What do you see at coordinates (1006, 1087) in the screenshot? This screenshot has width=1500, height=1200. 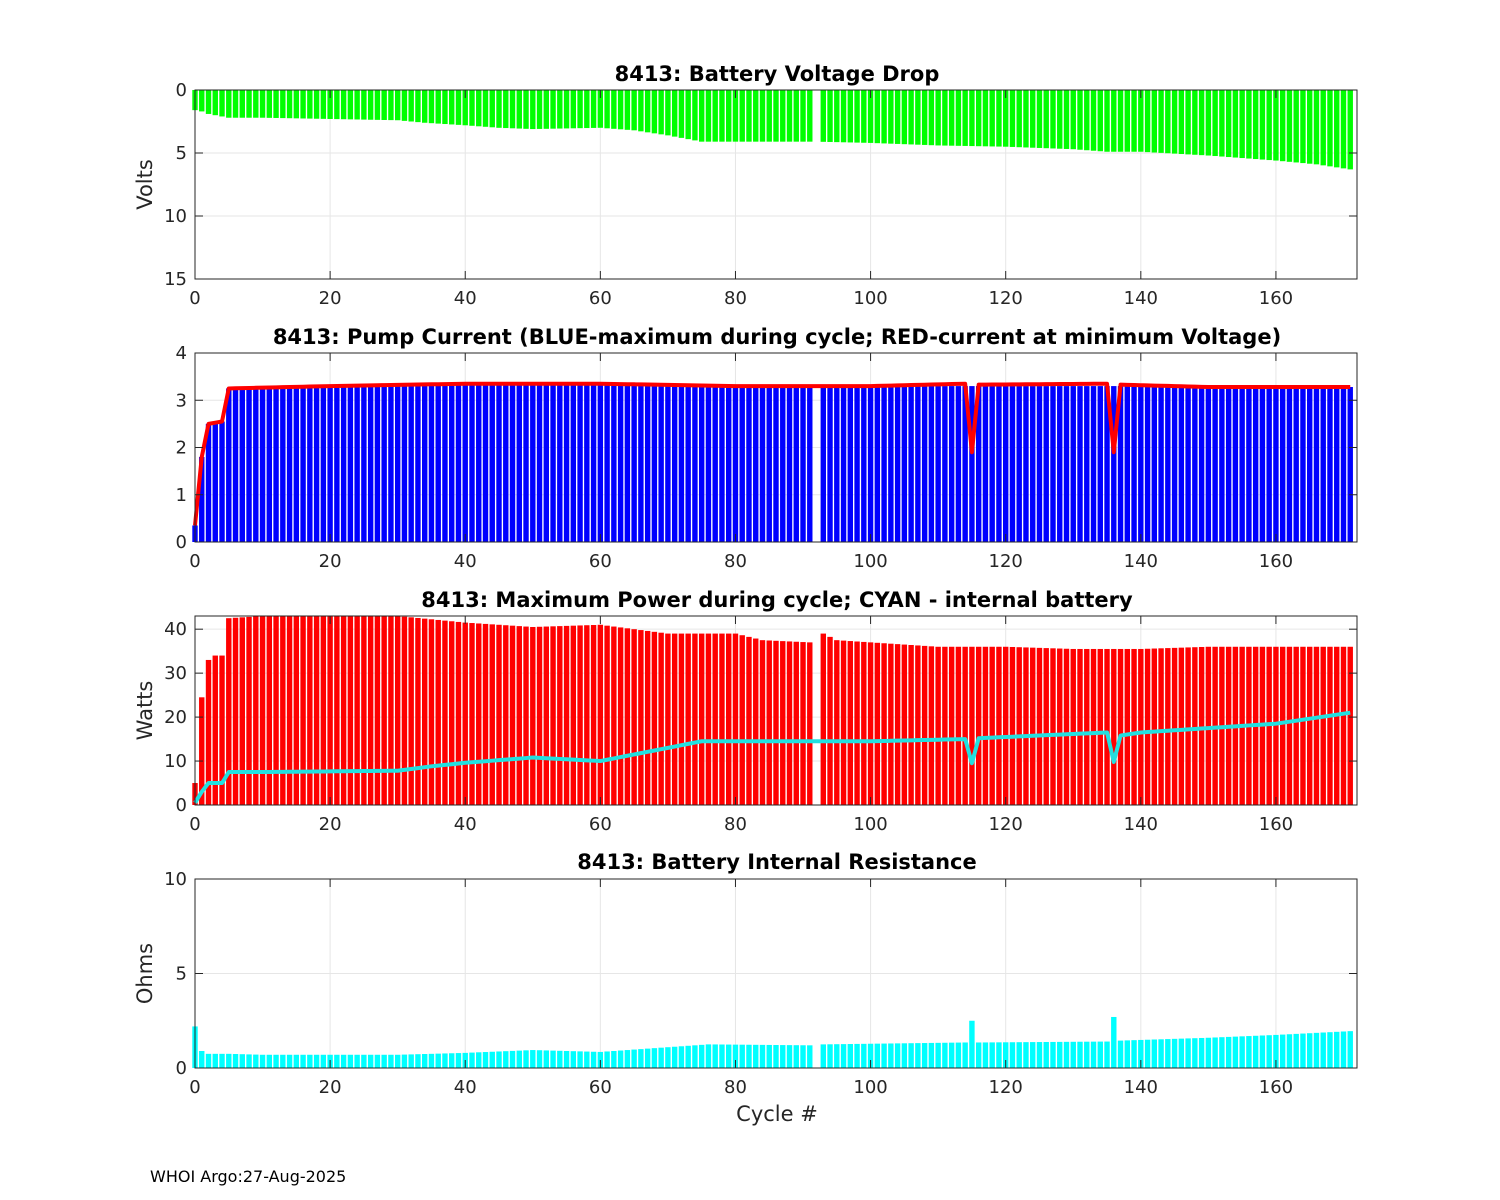 I see `x-tick-label: 120` at bounding box center [1006, 1087].